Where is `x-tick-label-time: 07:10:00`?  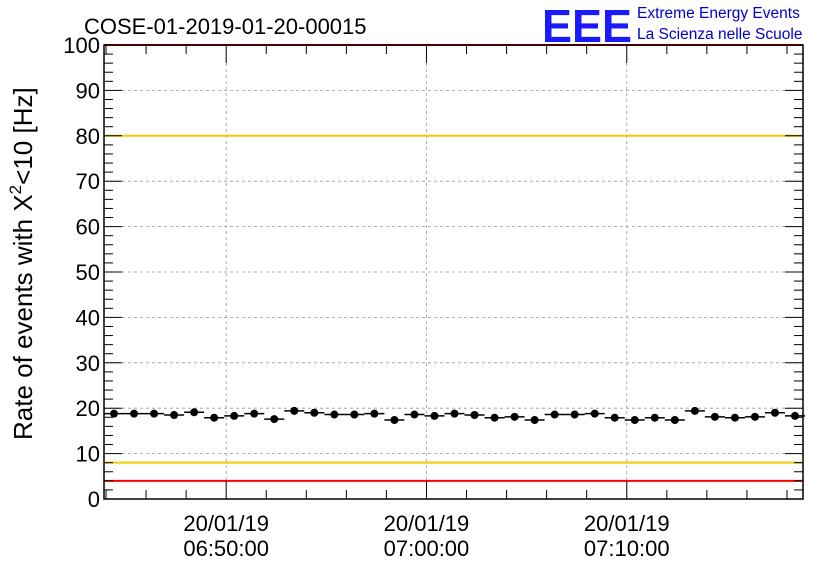 x-tick-label-time: 07:10:00 is located at coordinates (627, 548).